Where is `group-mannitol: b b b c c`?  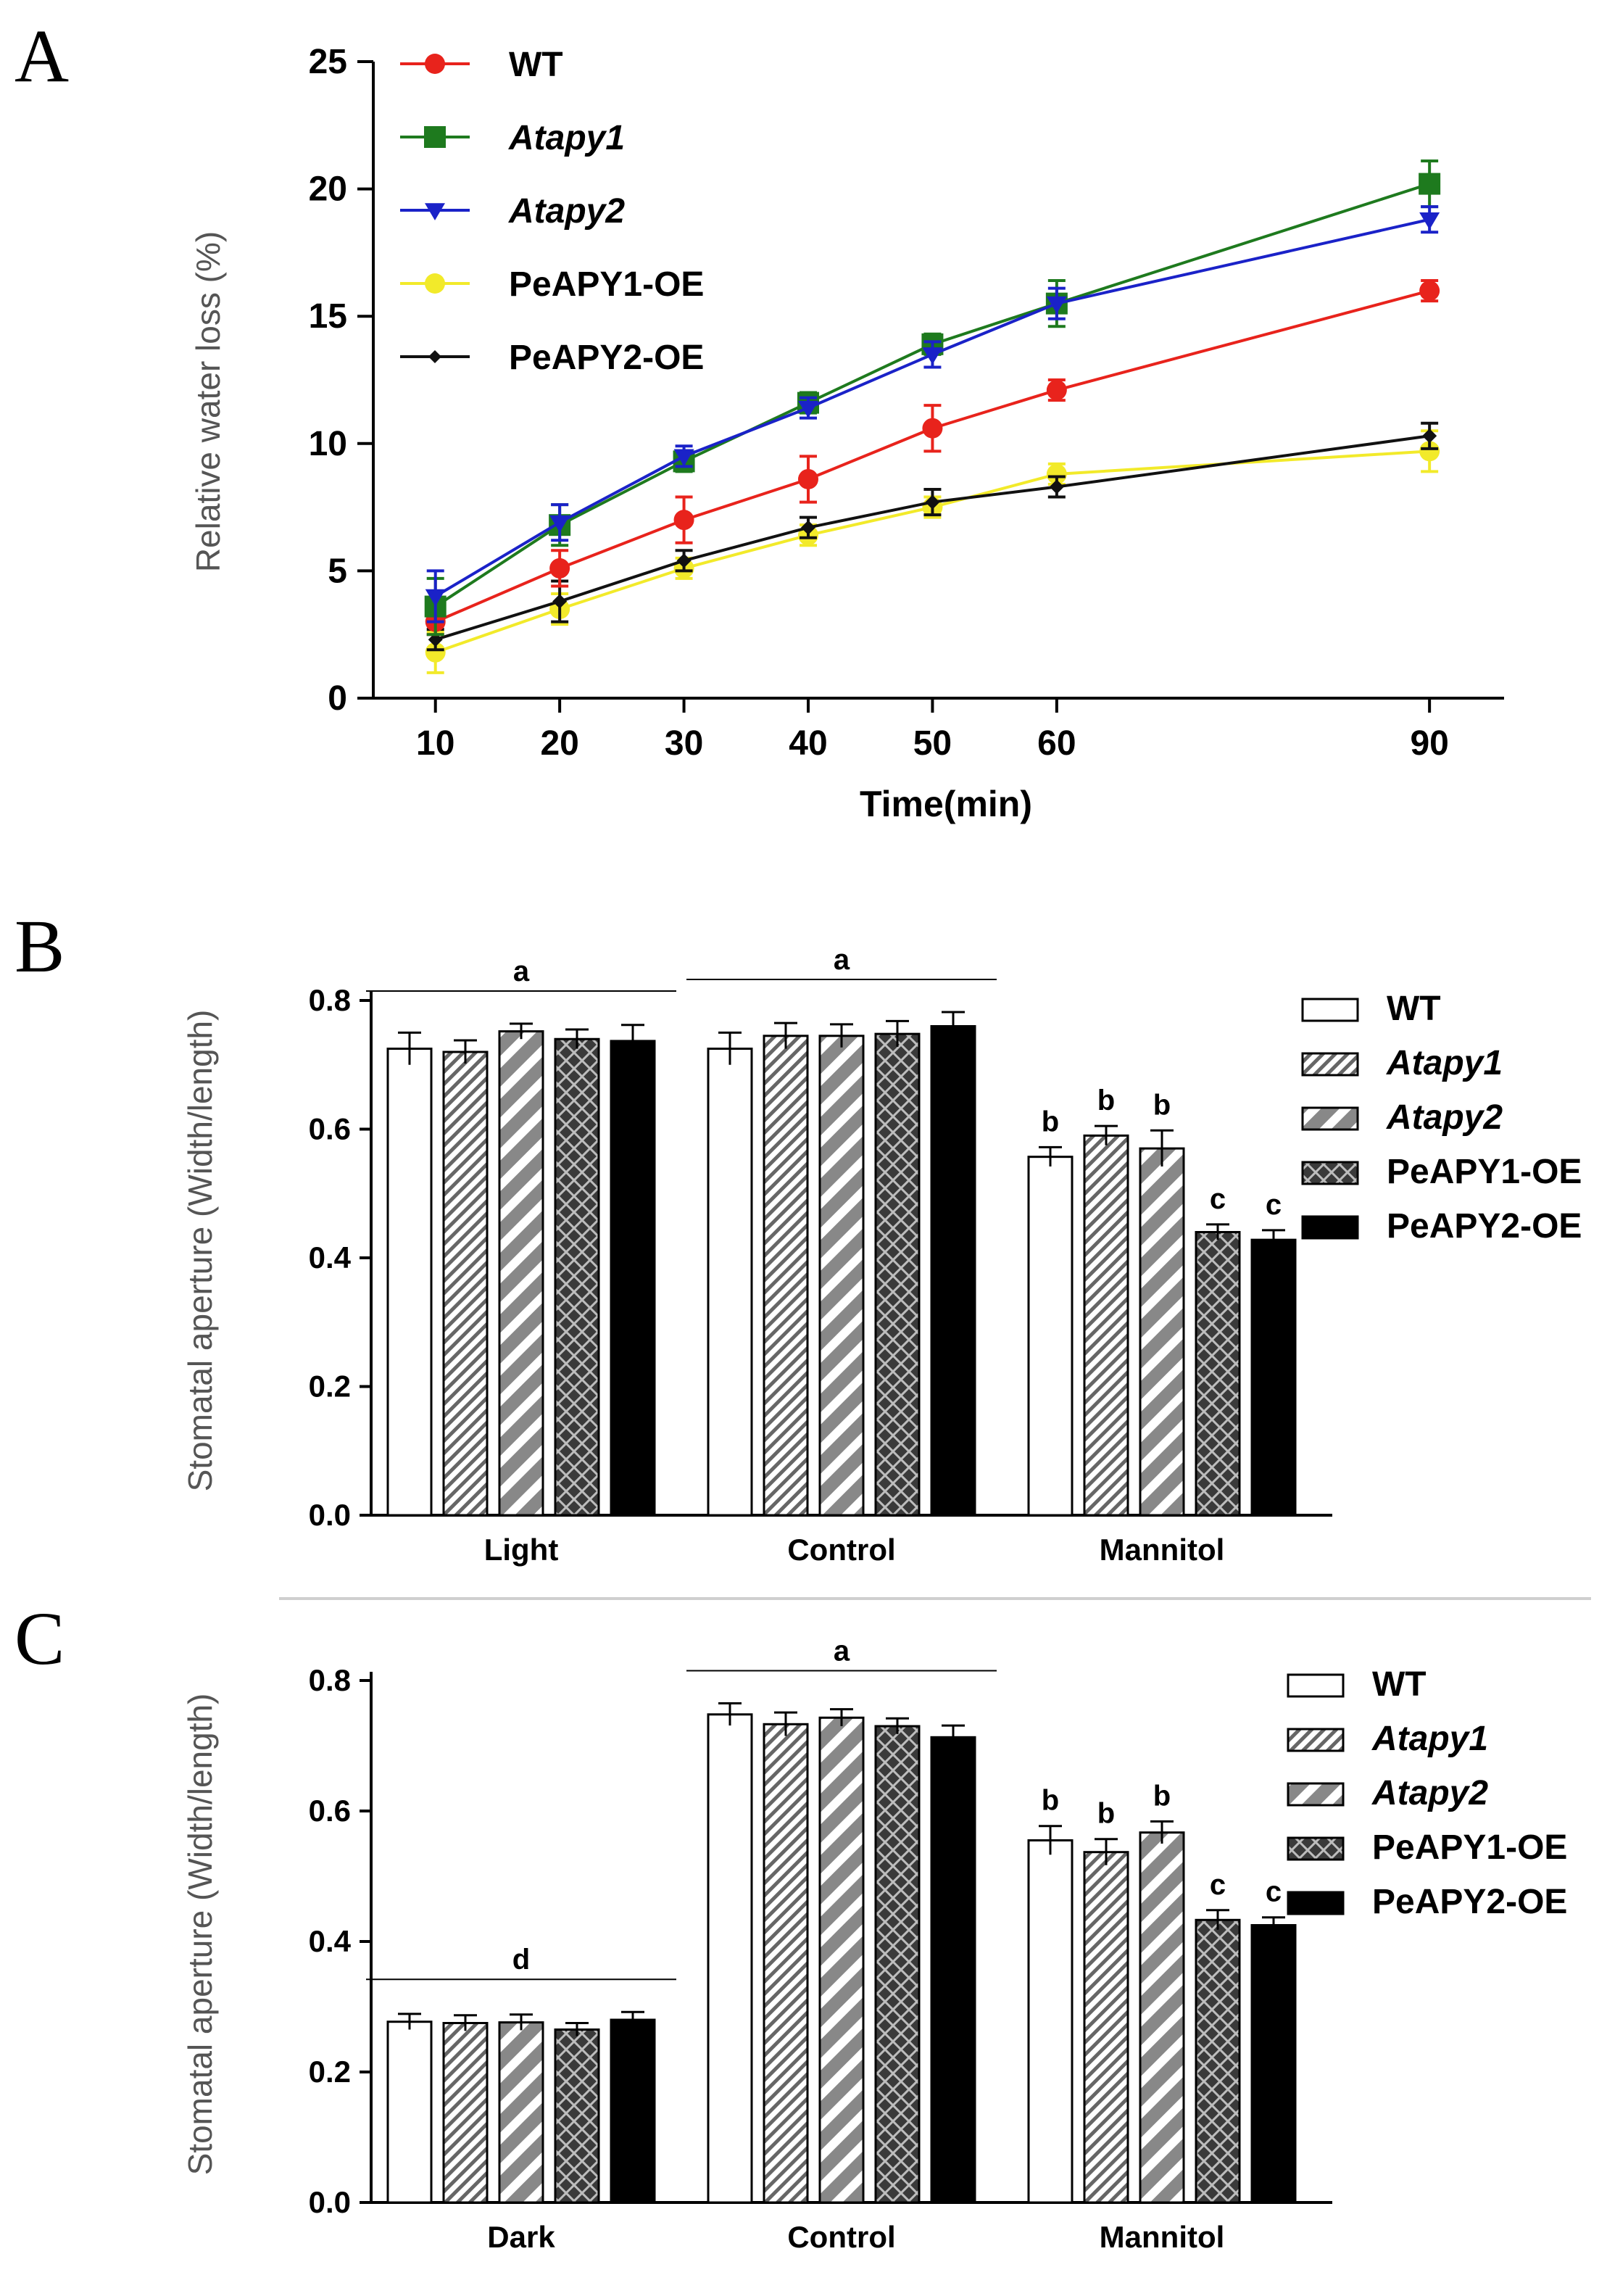 group-mannitol: b b b c c is located at coordinates (1162, 1301).